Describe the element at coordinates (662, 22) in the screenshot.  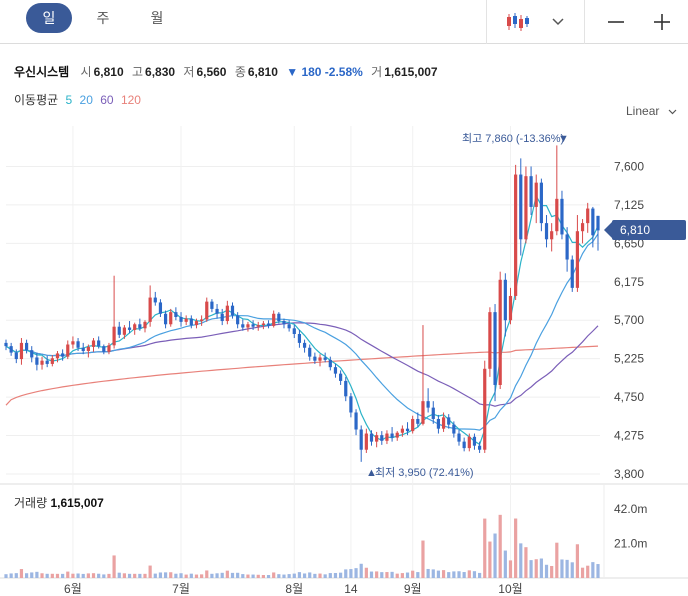
I see `plus-icon` at that location.